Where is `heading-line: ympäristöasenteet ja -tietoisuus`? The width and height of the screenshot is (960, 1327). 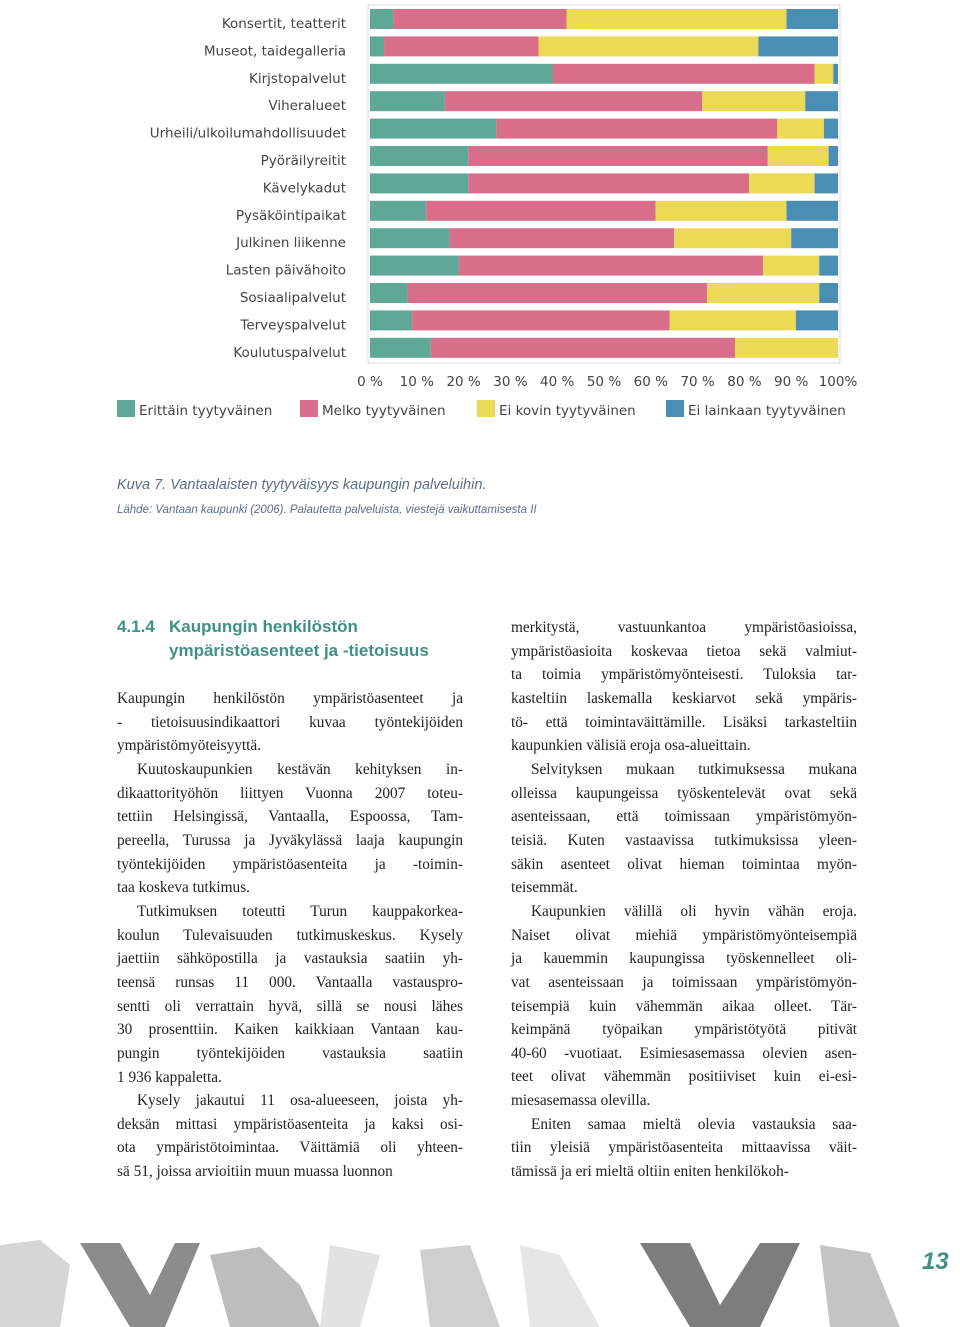 heading-line: ympäristöasenteet ja -tietoisuus is located at coordinates (299, 650).